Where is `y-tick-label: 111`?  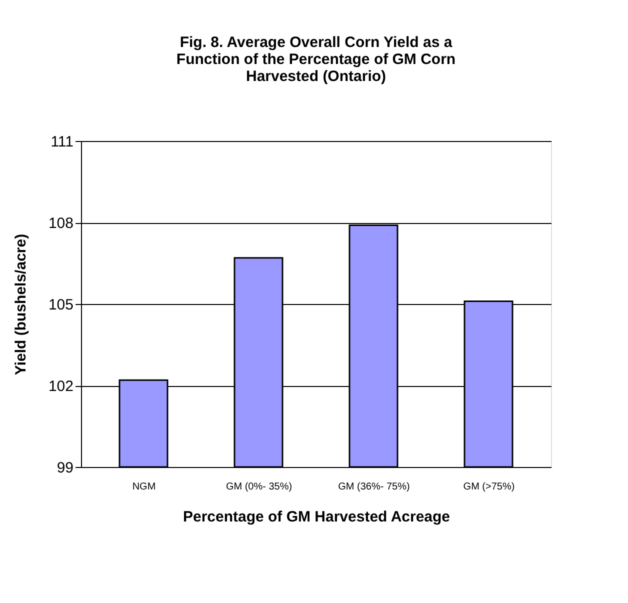 y-tick-label: 111 is located at coordinates (62, 142).